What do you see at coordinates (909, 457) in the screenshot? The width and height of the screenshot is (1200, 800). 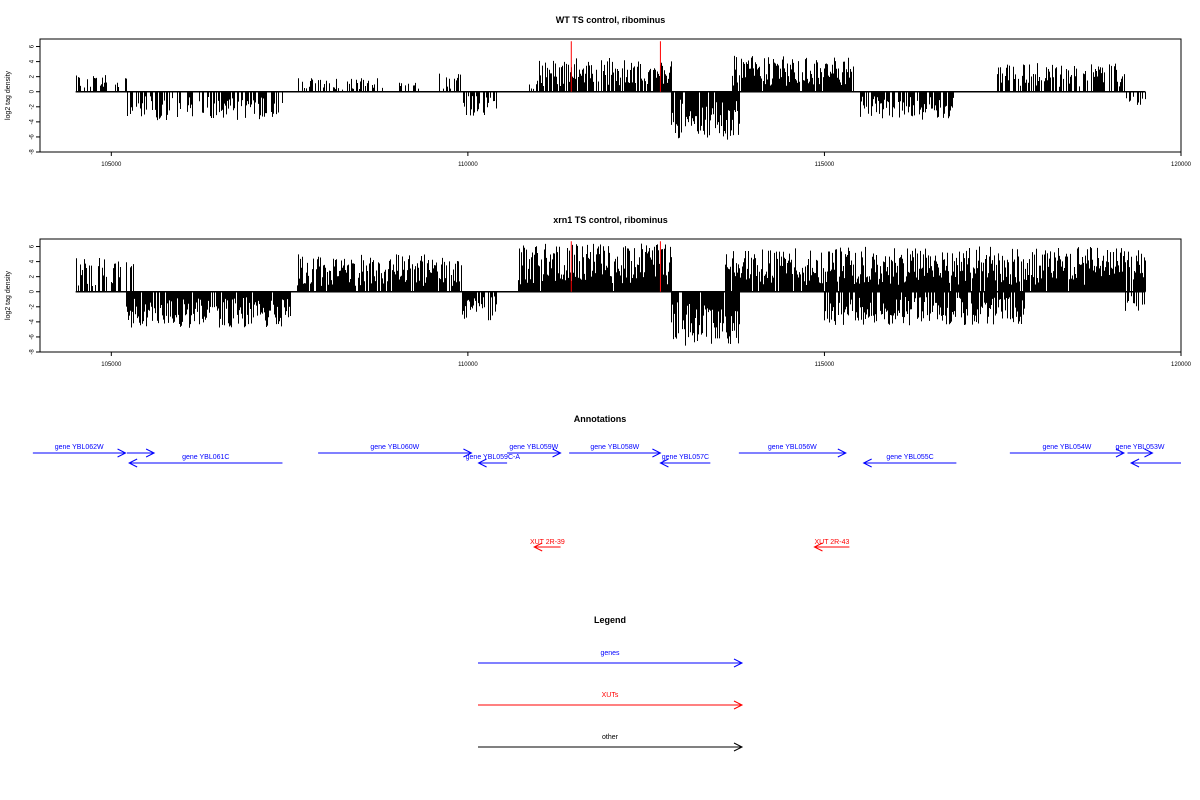 I see `gene-label: gene YBL055C` at bounding box center [909, 457].